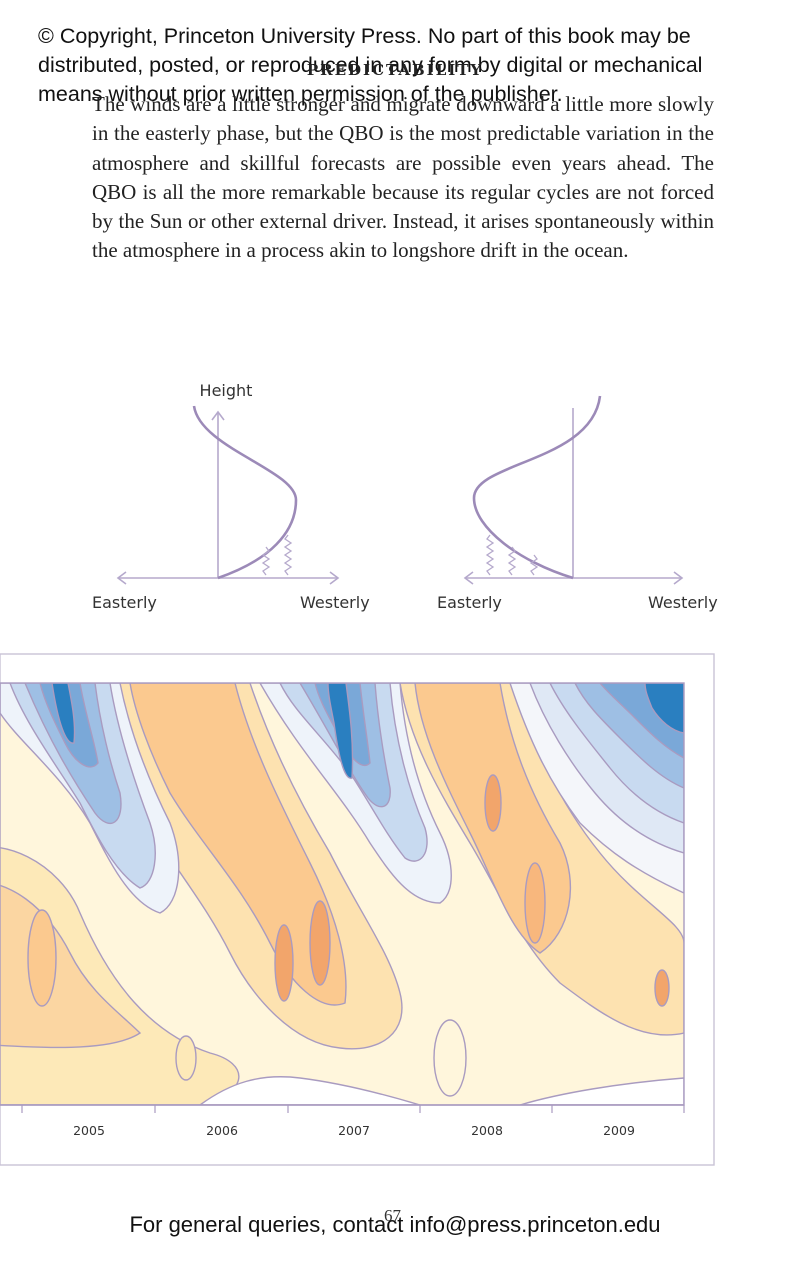 Image resolution: width=790 pixels, height=1262 pixels. What do you see at coordinates (222, 1130) in the screenshot?
I see `x-tick-label: 2006` at bounding box center [222, 1130].